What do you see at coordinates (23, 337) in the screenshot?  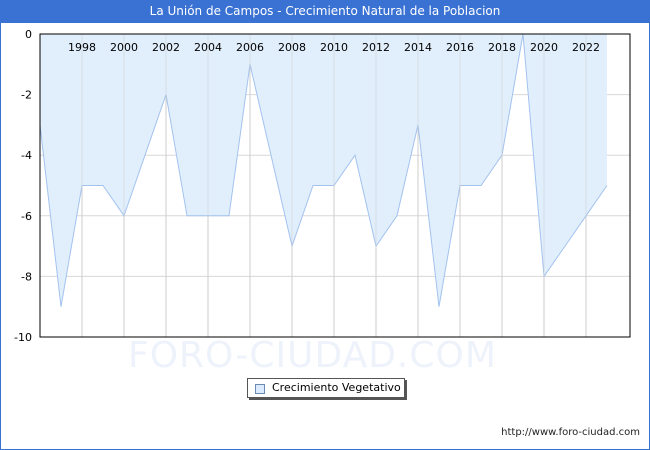 I see `y-tick-label: -10` at bounding box center [23, 337].